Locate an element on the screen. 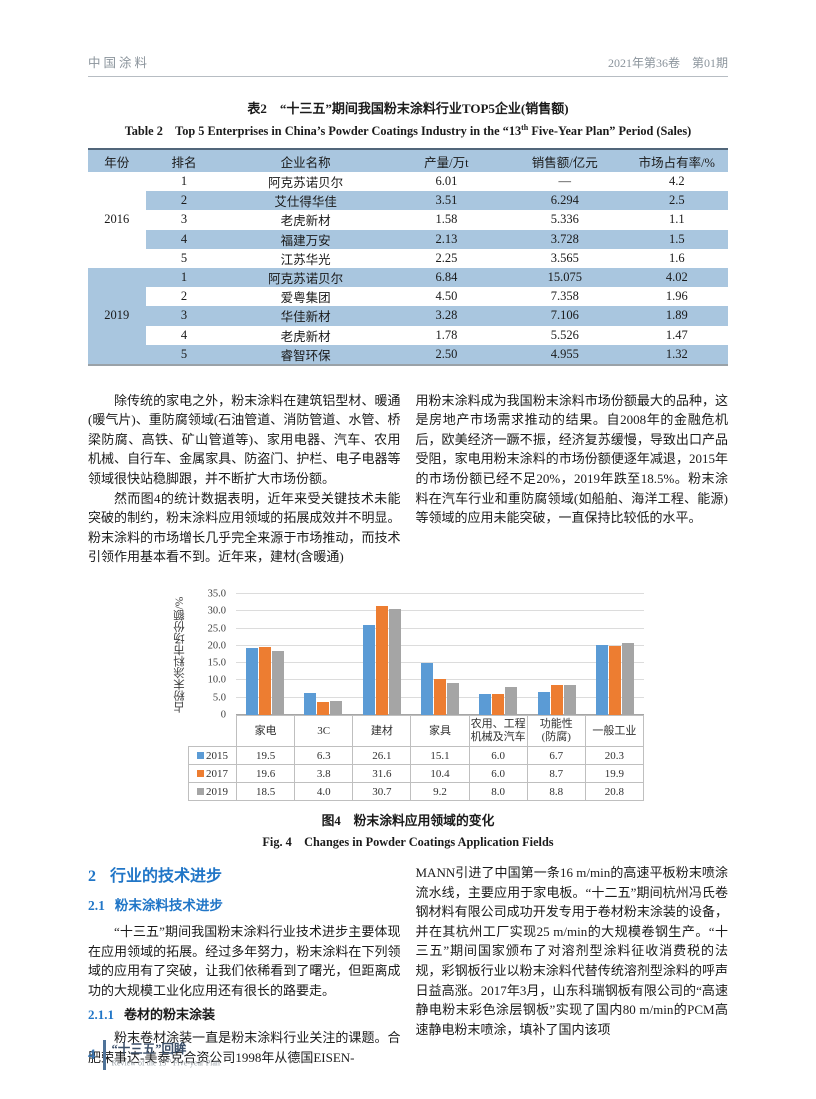 The image size is (816, 1099). column-header: 销售额/亿元 is located at coordinates (564, 160).